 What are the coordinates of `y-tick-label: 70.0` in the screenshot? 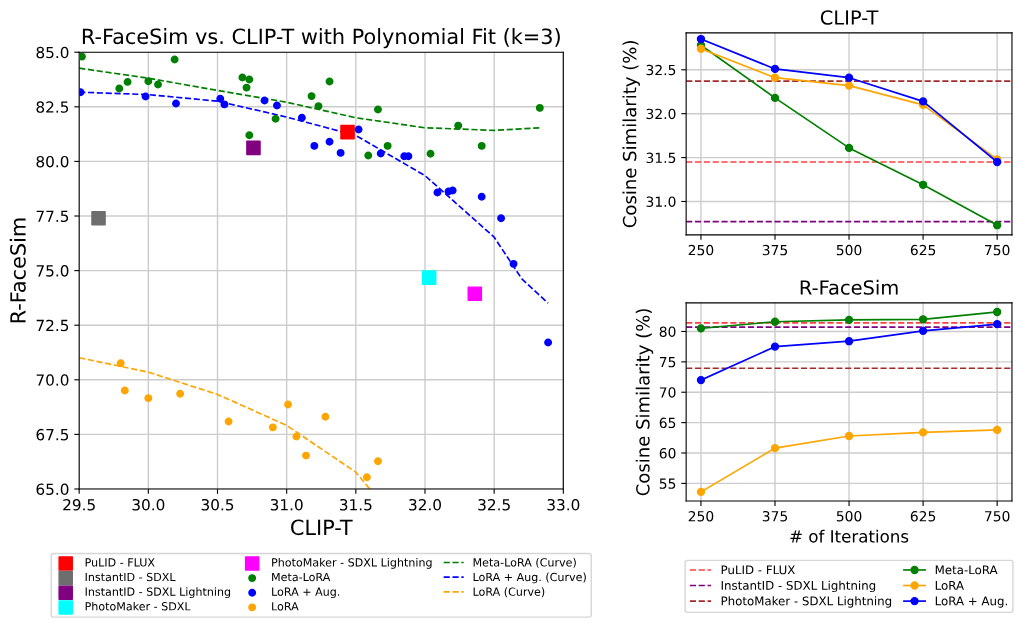 It's located at (52, 380).